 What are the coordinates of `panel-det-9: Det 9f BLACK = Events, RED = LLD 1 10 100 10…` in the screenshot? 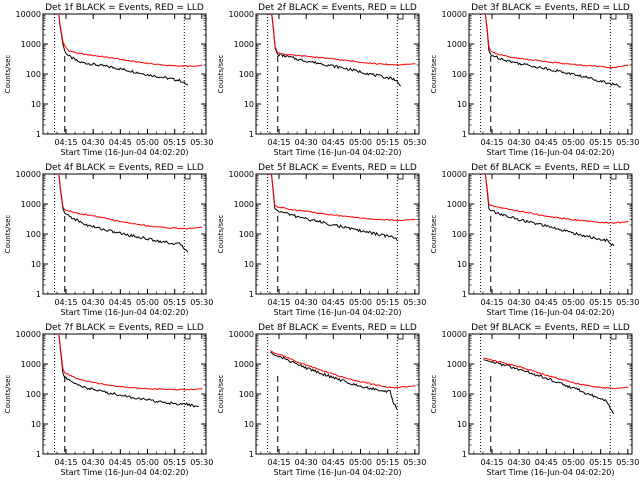 It's located at (534, 400).